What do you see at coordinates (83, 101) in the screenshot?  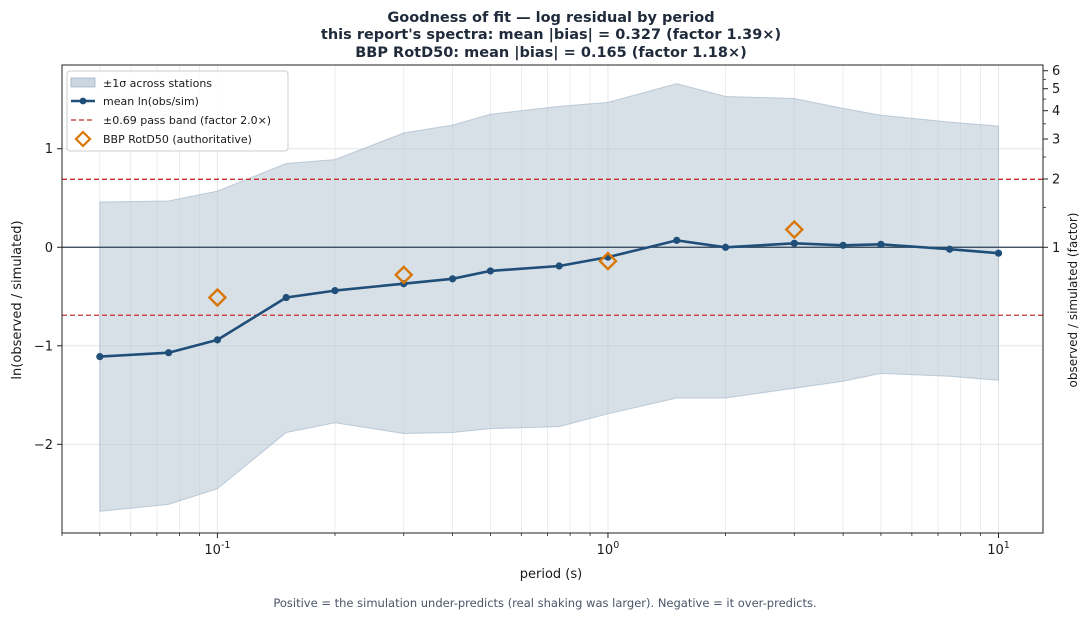 I see `legend-marker-mean` at bounding box center [83, 101].